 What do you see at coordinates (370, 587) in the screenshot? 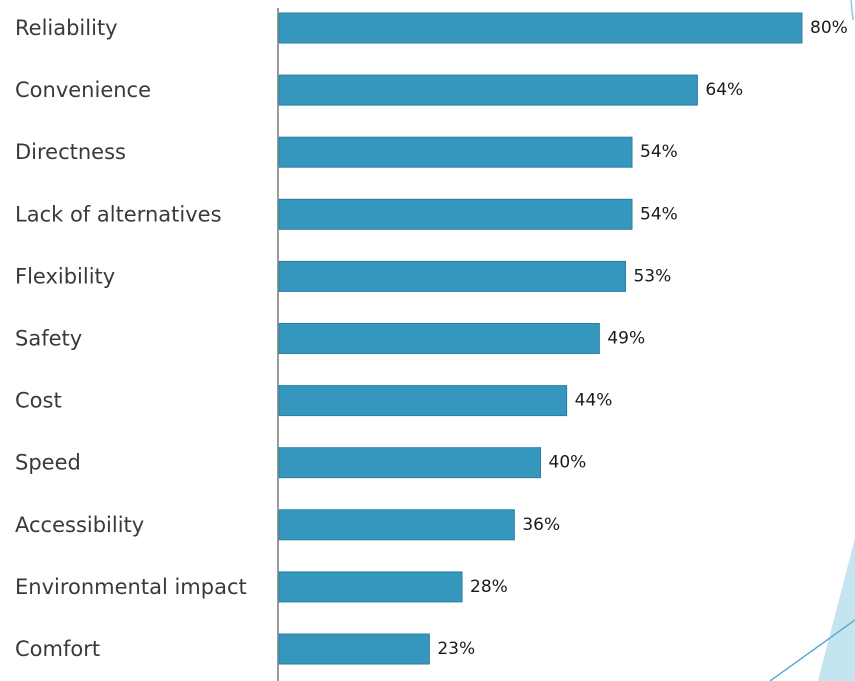
I see `bar-environmental-impact` at bounding box center [370, 587].